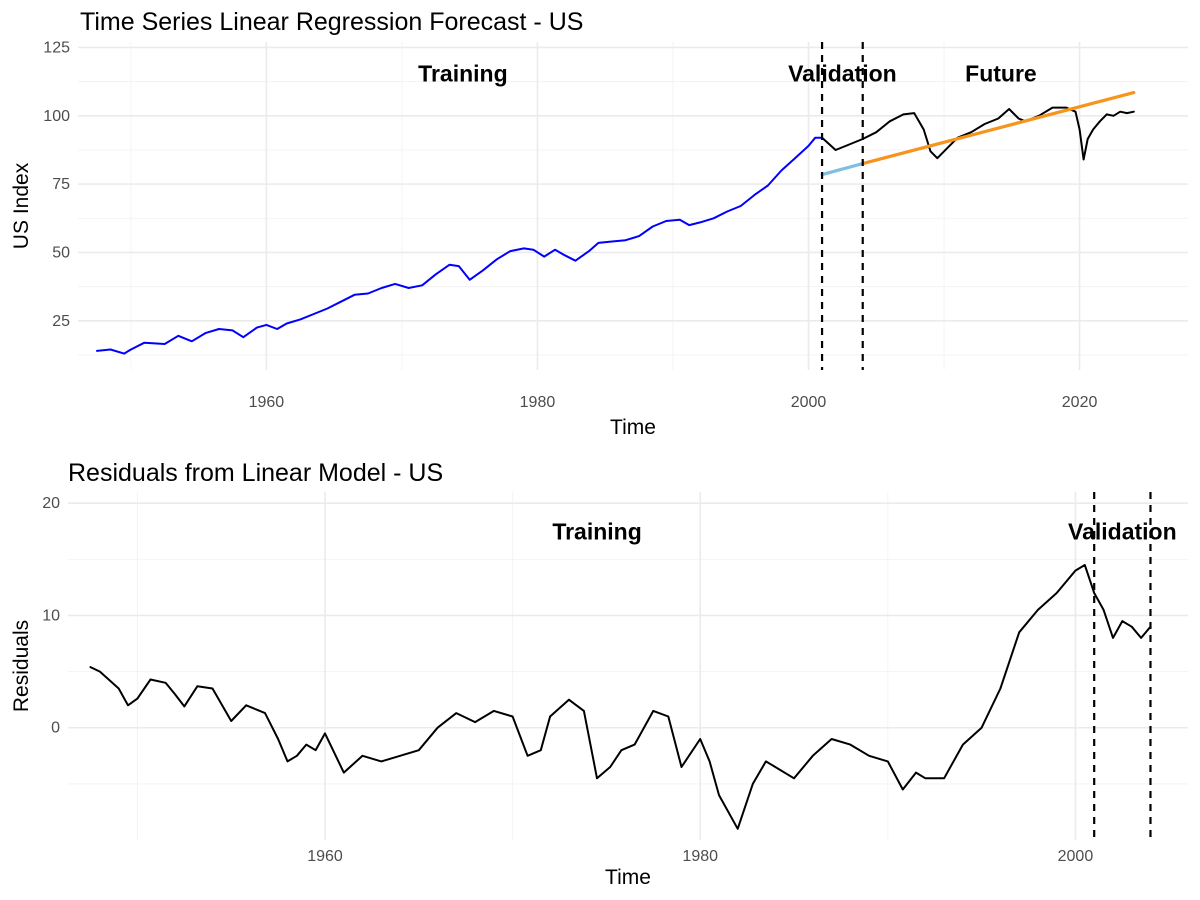  What do you see at coordinates (460, 245) in the screenshot?
I see `forecast-series-training-actual` at bounding box center [460, 245].